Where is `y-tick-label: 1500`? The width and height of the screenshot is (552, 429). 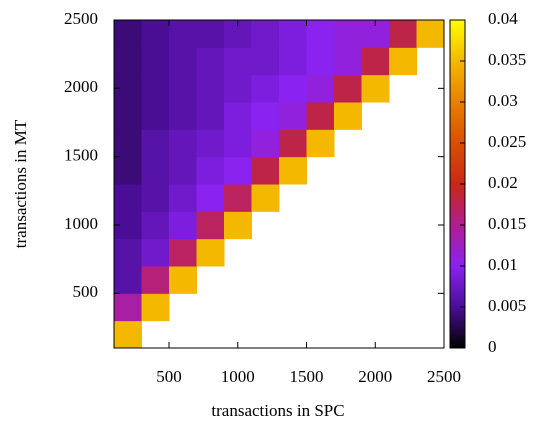 y-tick-label: 1500 is located at coordinates (81, 155).